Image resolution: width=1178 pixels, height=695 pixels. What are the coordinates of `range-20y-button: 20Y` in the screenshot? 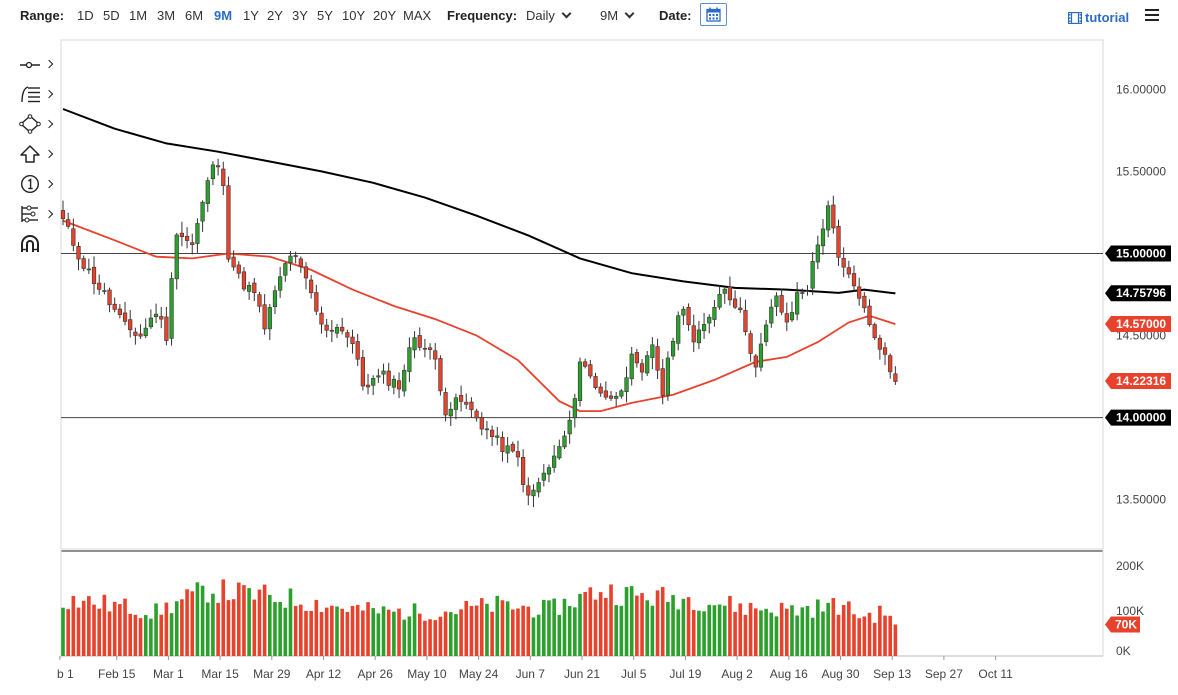 It's located at (385, 15).